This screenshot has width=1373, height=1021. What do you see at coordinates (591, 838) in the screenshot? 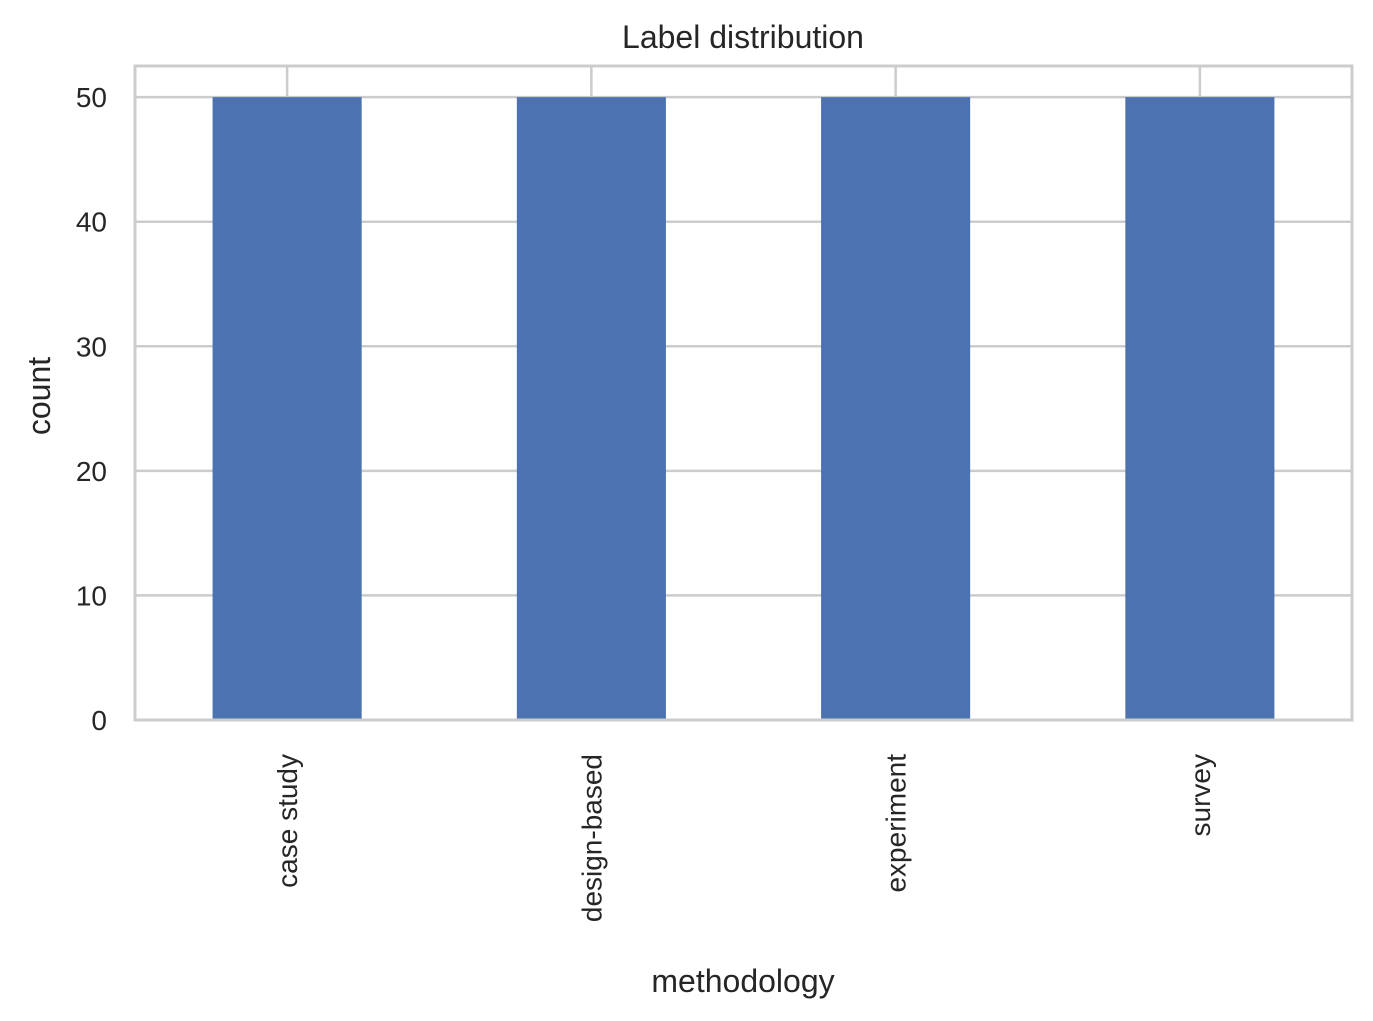
I see `x-tick-label: design-based` at bounding box center [591, 838].